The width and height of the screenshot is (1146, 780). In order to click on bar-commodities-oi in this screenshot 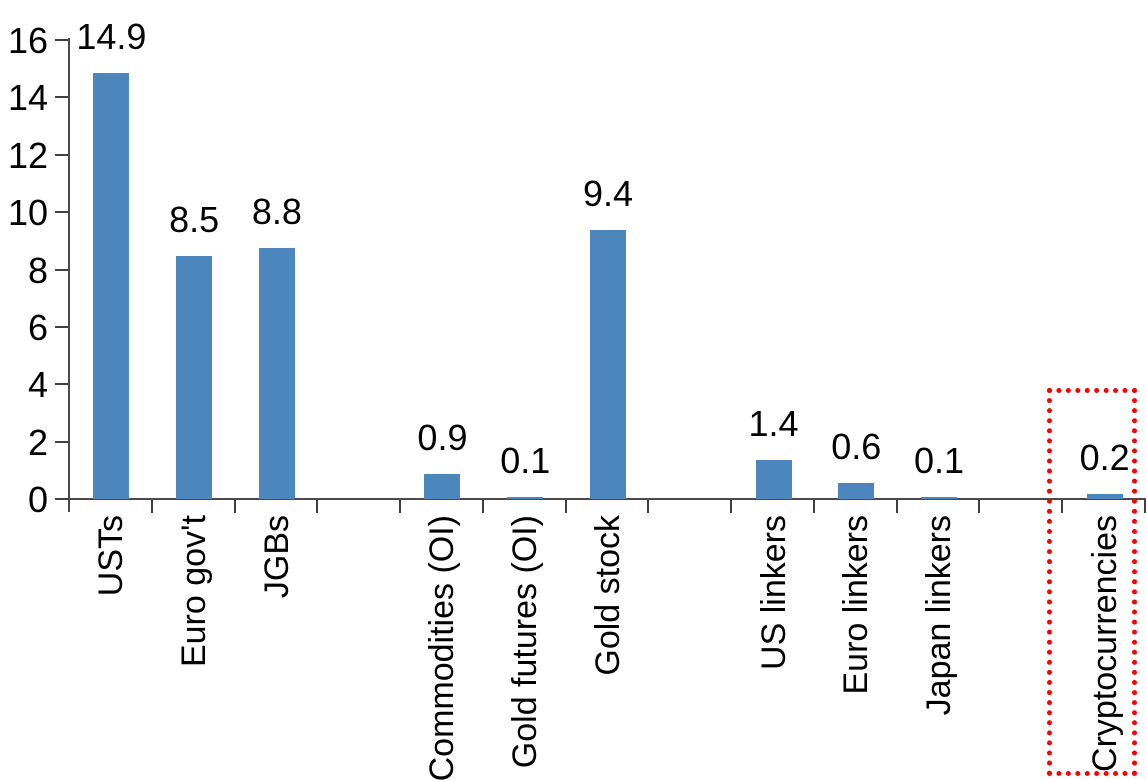, I will do `click(442, 486)`.